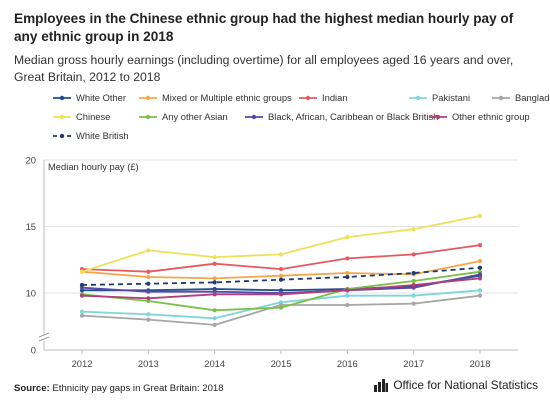  What do you see at coordinates (381, 385) in the screenshot?
I see `ons-logo-icon` at bounding box center [381, 385].